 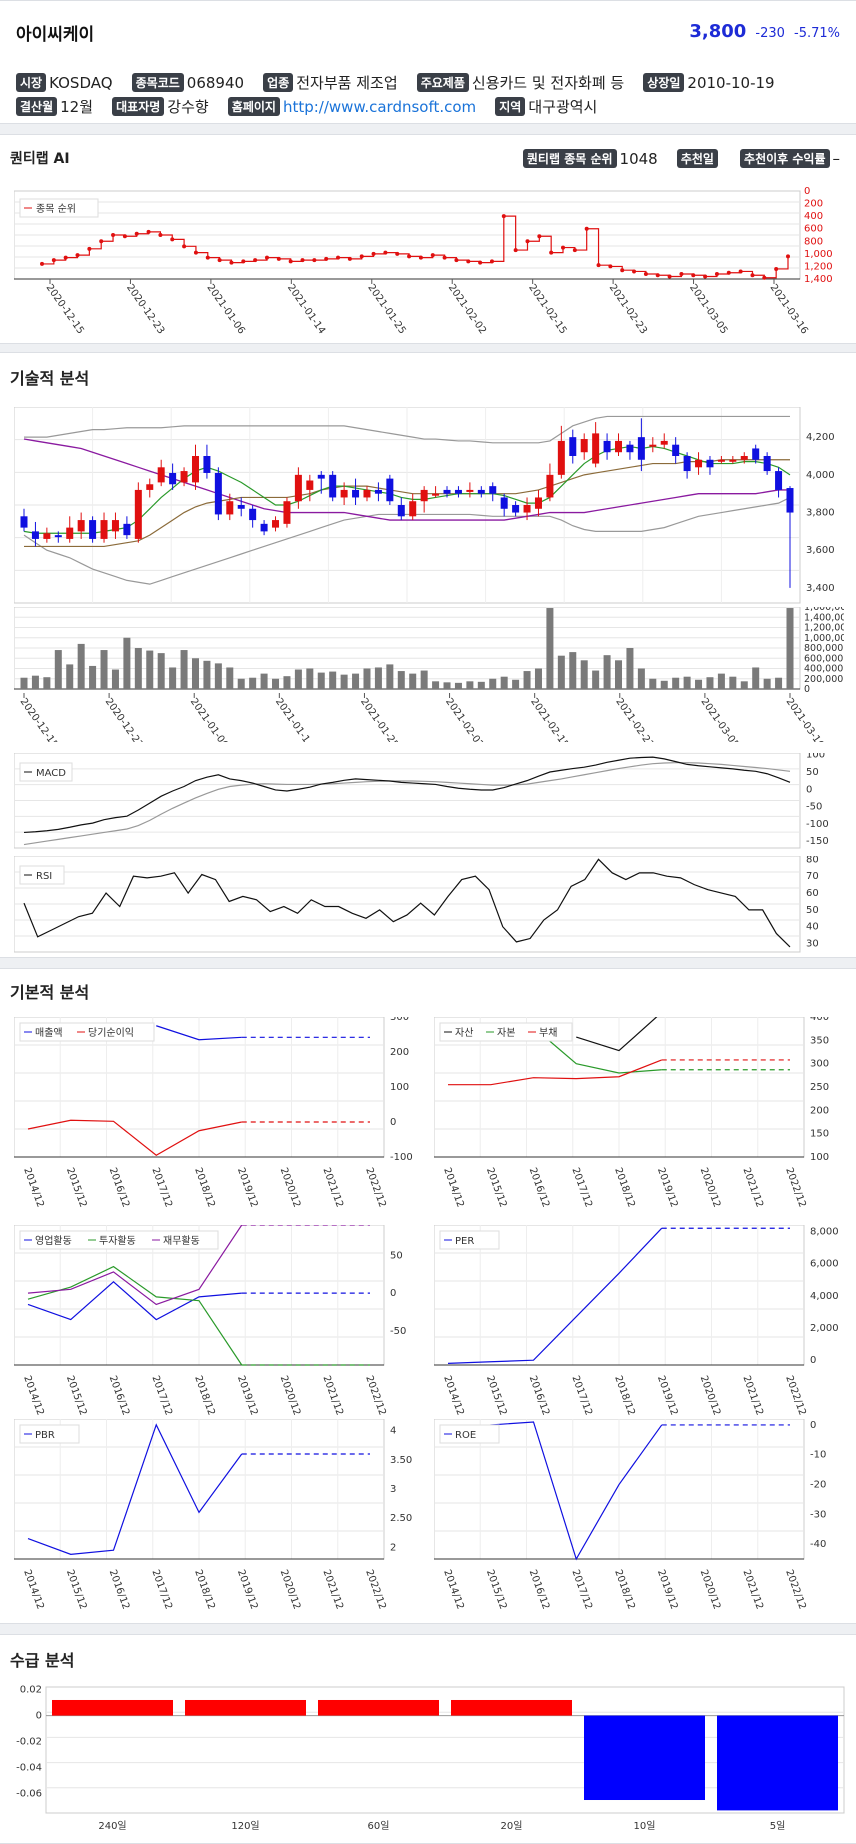 What do you see at coordinates (379, 1826) in the screenshot?
I see `x-tick-label: 60일` at bounding box center [379, 1826].